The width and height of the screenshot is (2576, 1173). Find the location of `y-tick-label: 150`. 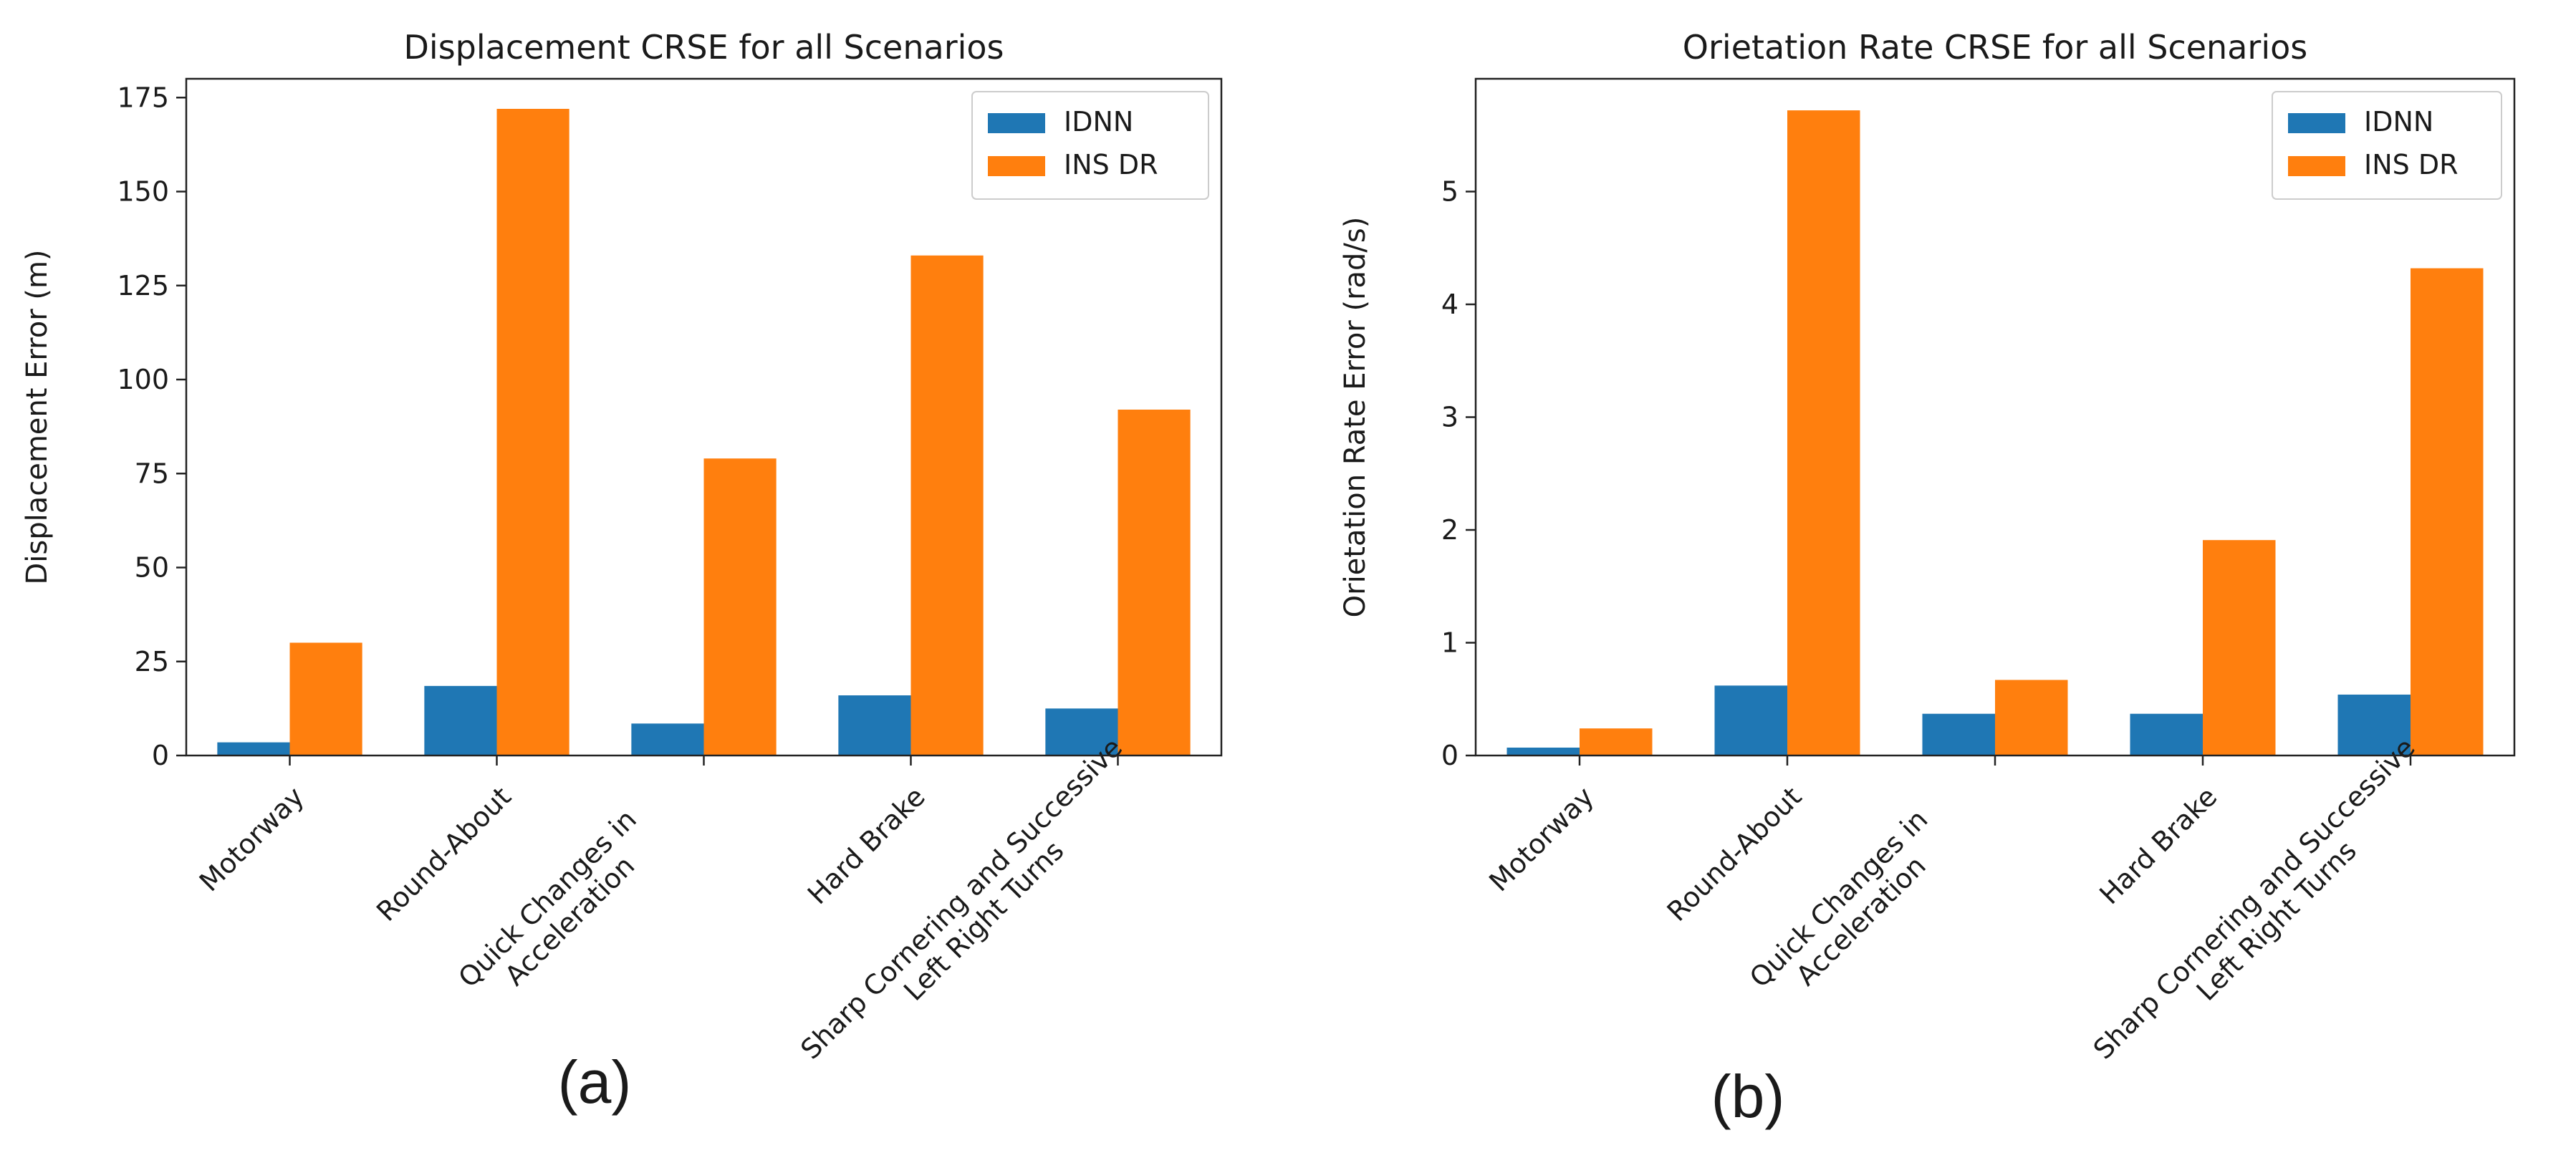

y-tick-label: 150 is located at coordinates (143, 192).